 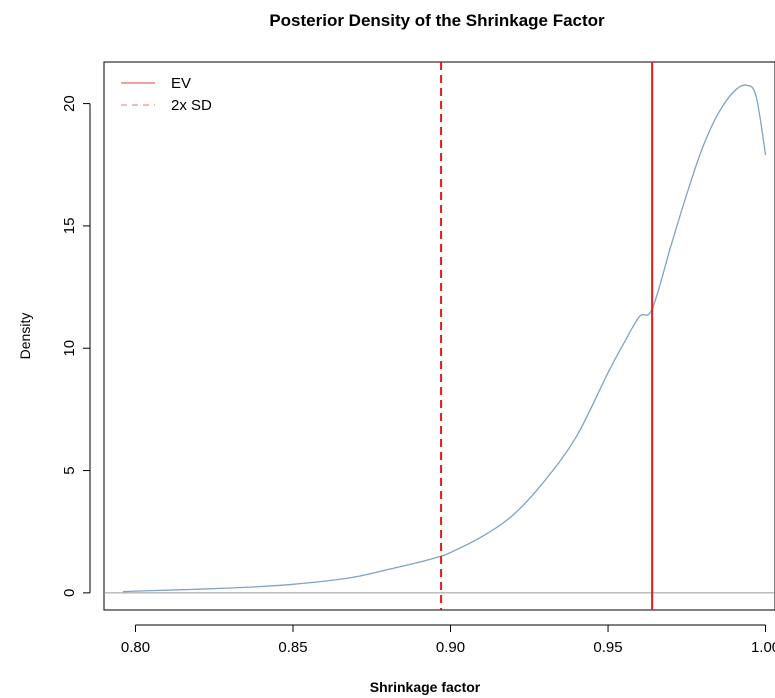 I want to click on x-tick-label: 0.90, so click(x=450, y=647).